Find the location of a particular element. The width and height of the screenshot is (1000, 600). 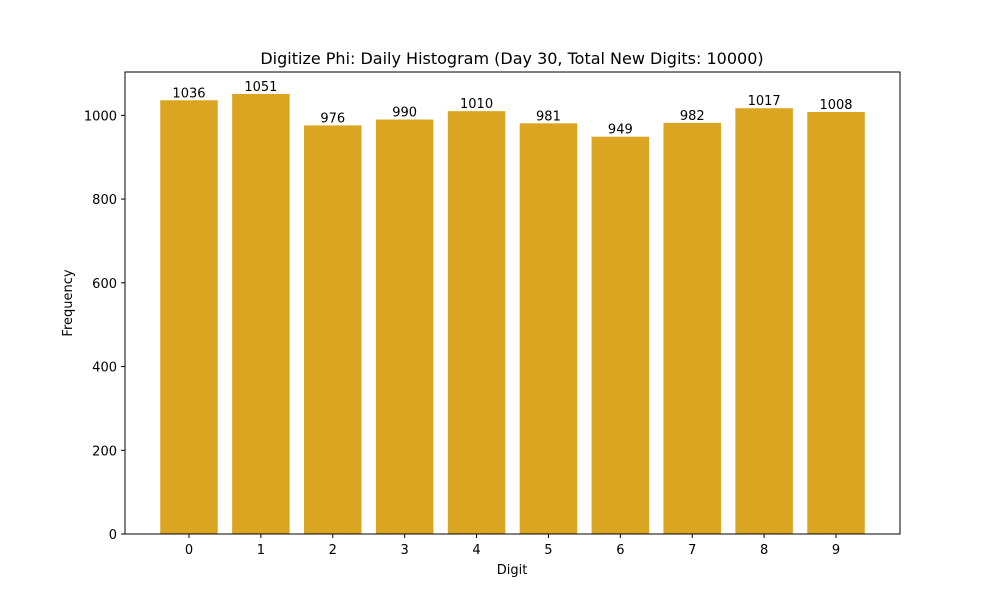

y-tick-label: 600 is located at coordinates (104, 284).